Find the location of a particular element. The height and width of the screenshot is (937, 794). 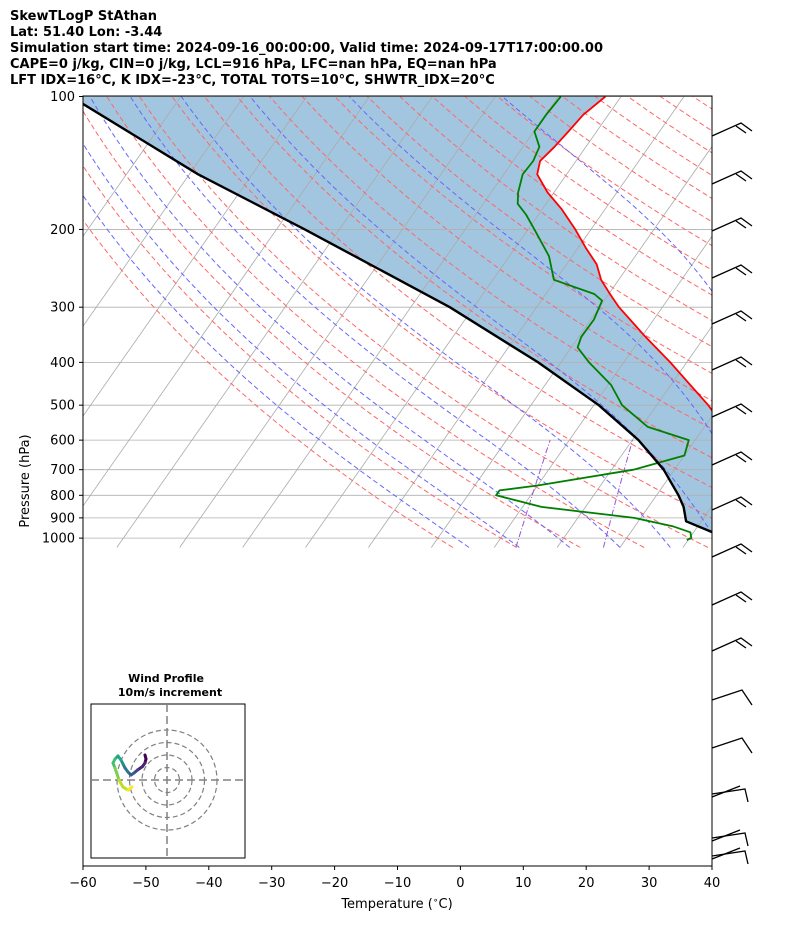

y-tick-label: 900 is located at coordinates (62, 518).